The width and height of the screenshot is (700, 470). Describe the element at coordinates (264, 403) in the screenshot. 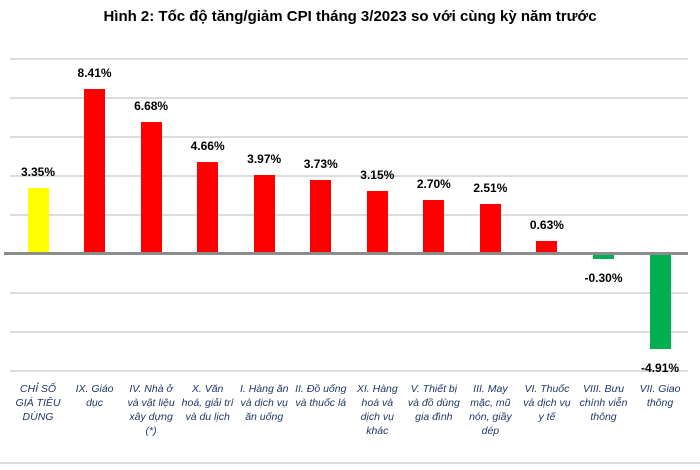

I see `category-label: I. Hàng ăn và dịch vụ ăn uống` at that location.